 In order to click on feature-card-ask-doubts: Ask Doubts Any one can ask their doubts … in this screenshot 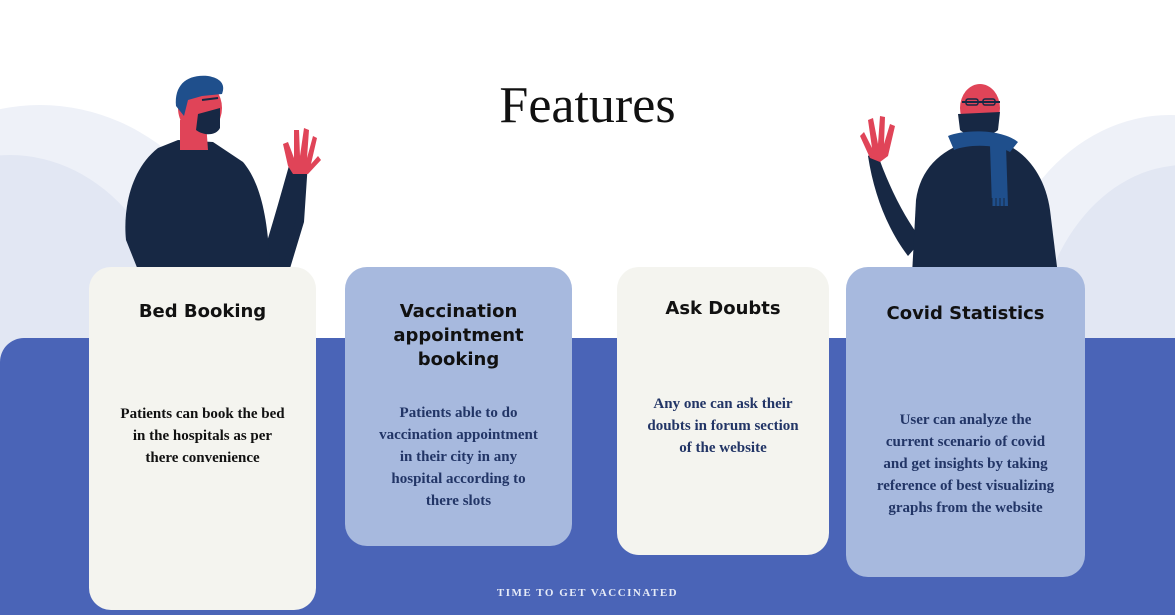, I will do `click(723, 411)`.